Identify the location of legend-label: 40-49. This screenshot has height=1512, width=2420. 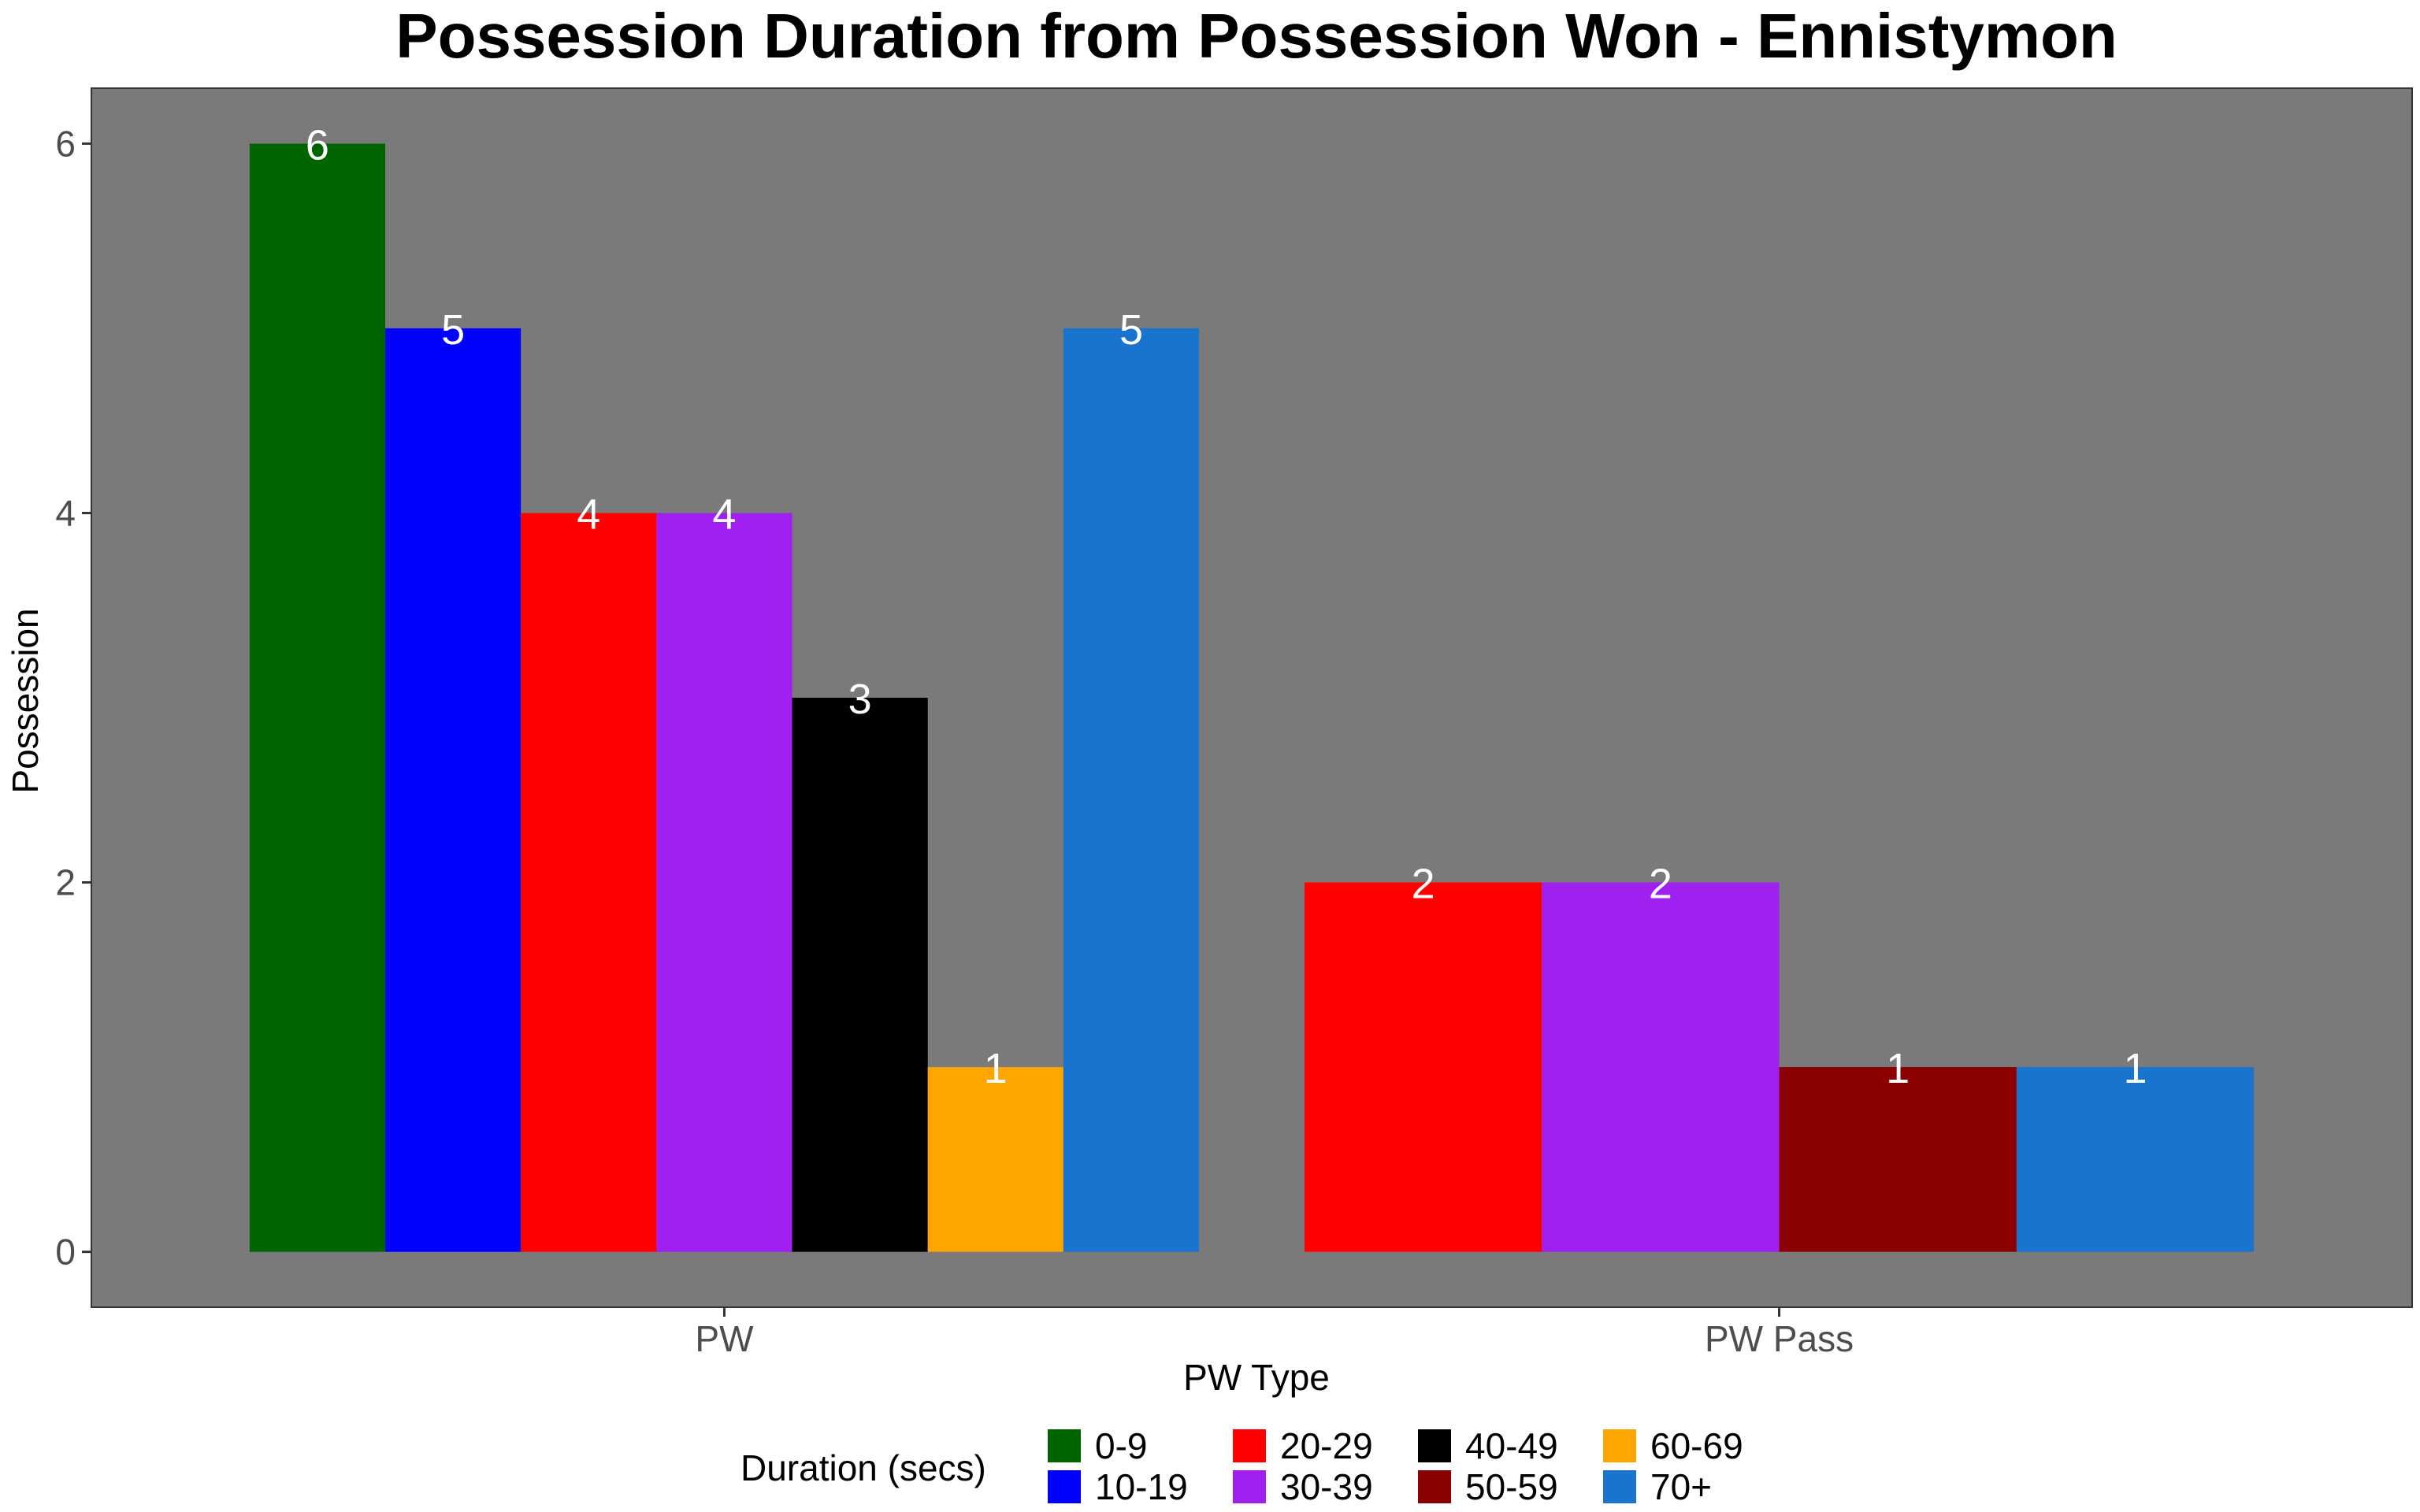
(1511, 1445).